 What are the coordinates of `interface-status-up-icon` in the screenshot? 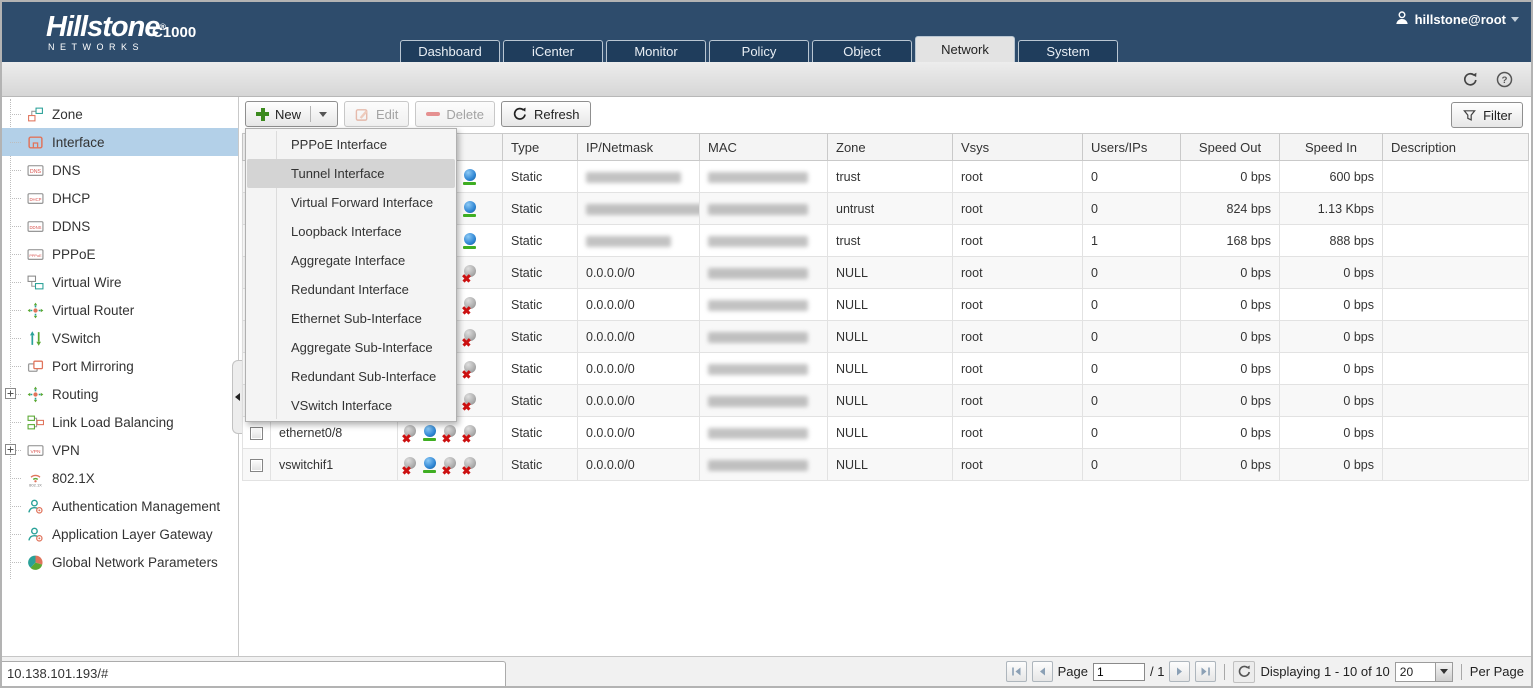 It's located at (470, 176).